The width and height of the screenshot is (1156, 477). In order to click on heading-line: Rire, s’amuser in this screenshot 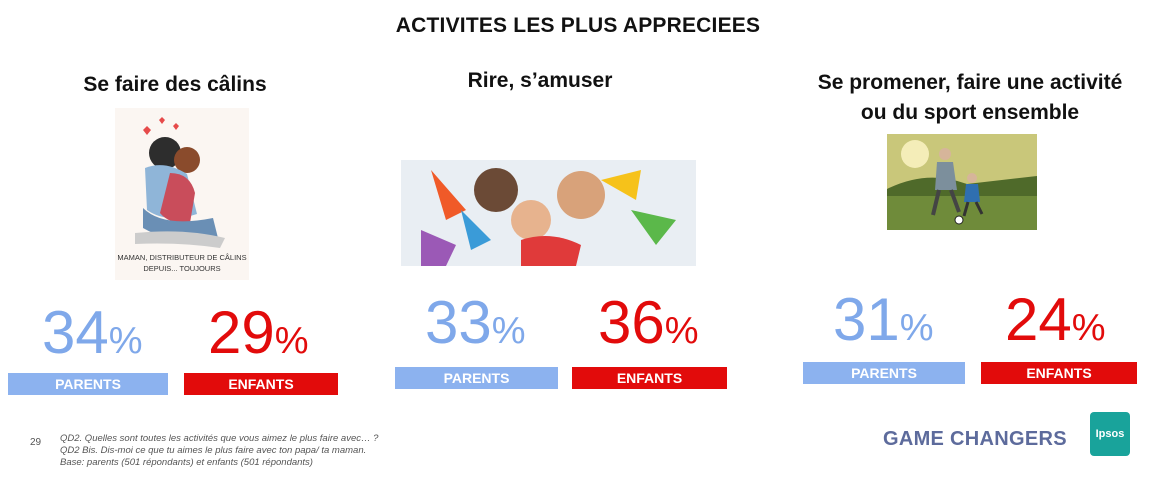, I will do `click(540, 80)`.